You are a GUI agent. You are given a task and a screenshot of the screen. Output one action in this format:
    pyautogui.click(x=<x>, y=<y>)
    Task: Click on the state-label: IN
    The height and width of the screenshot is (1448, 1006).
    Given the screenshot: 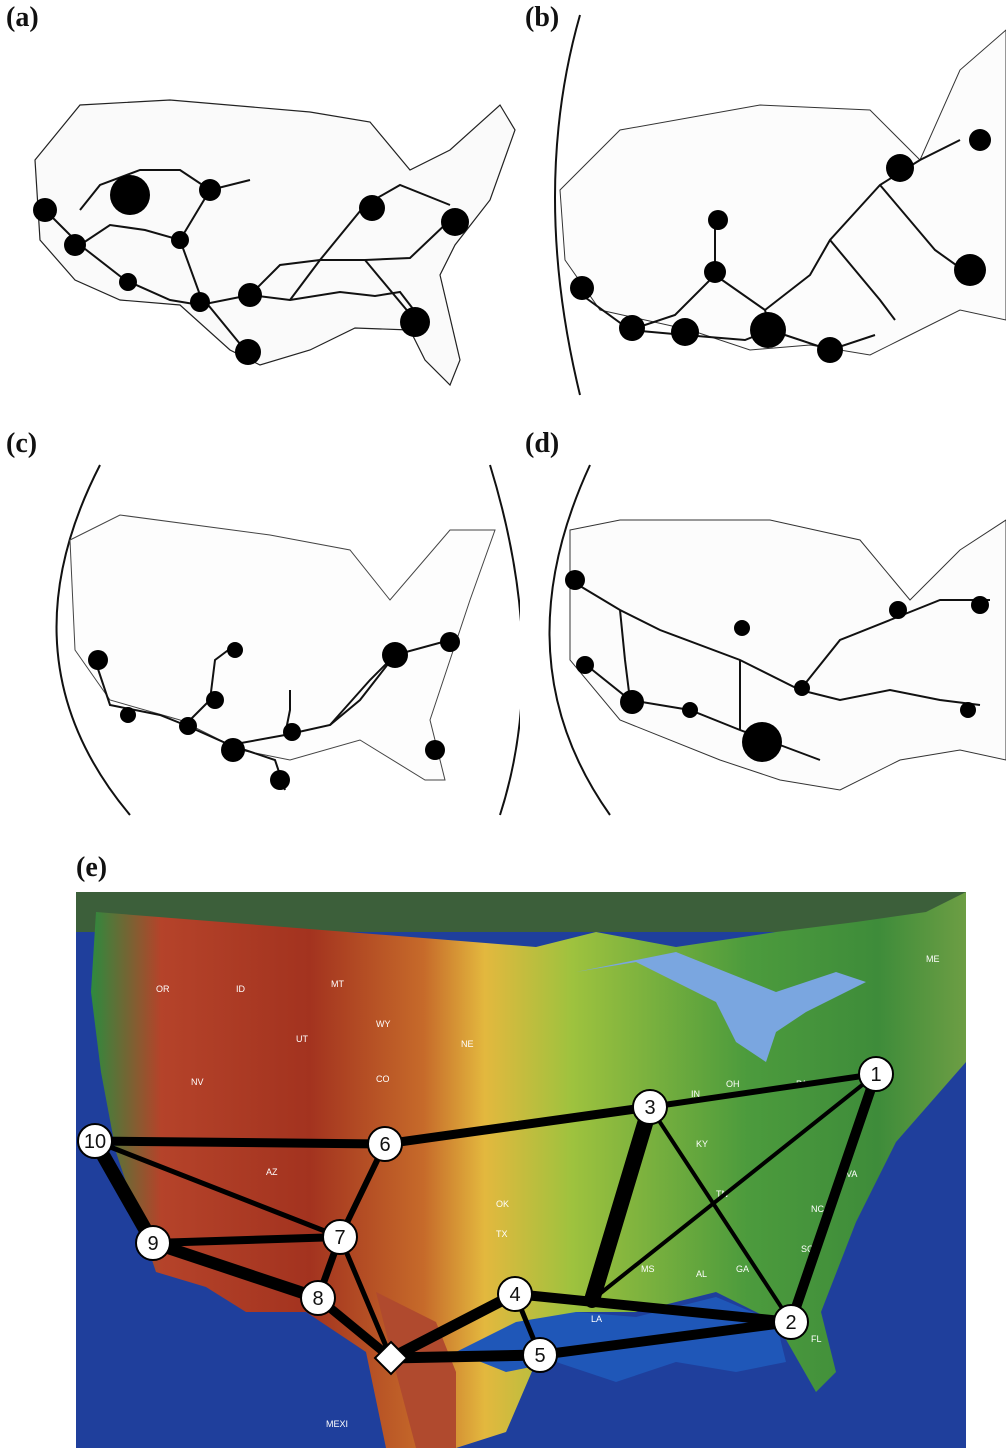 What is the action you would take?
    pyautogui.click(x=695, y=1094)
    